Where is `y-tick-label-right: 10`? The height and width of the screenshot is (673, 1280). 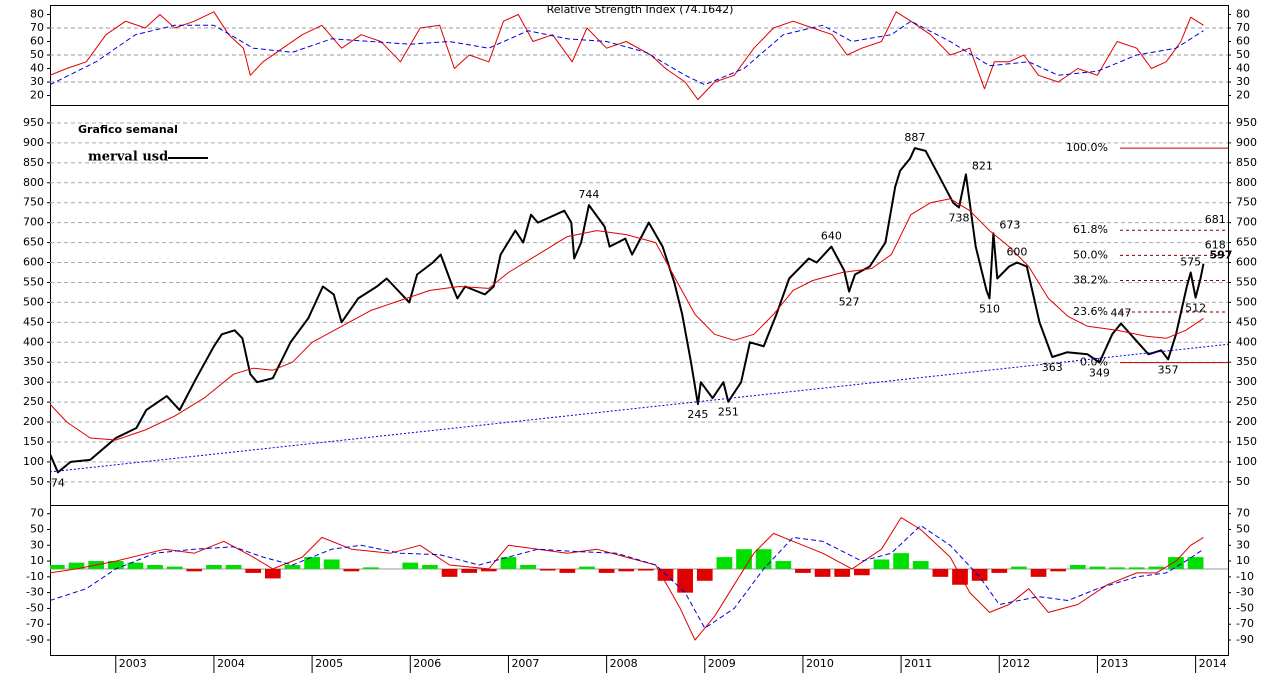
y-tick-label-right: 10 is located at coordinates (1243, 560).